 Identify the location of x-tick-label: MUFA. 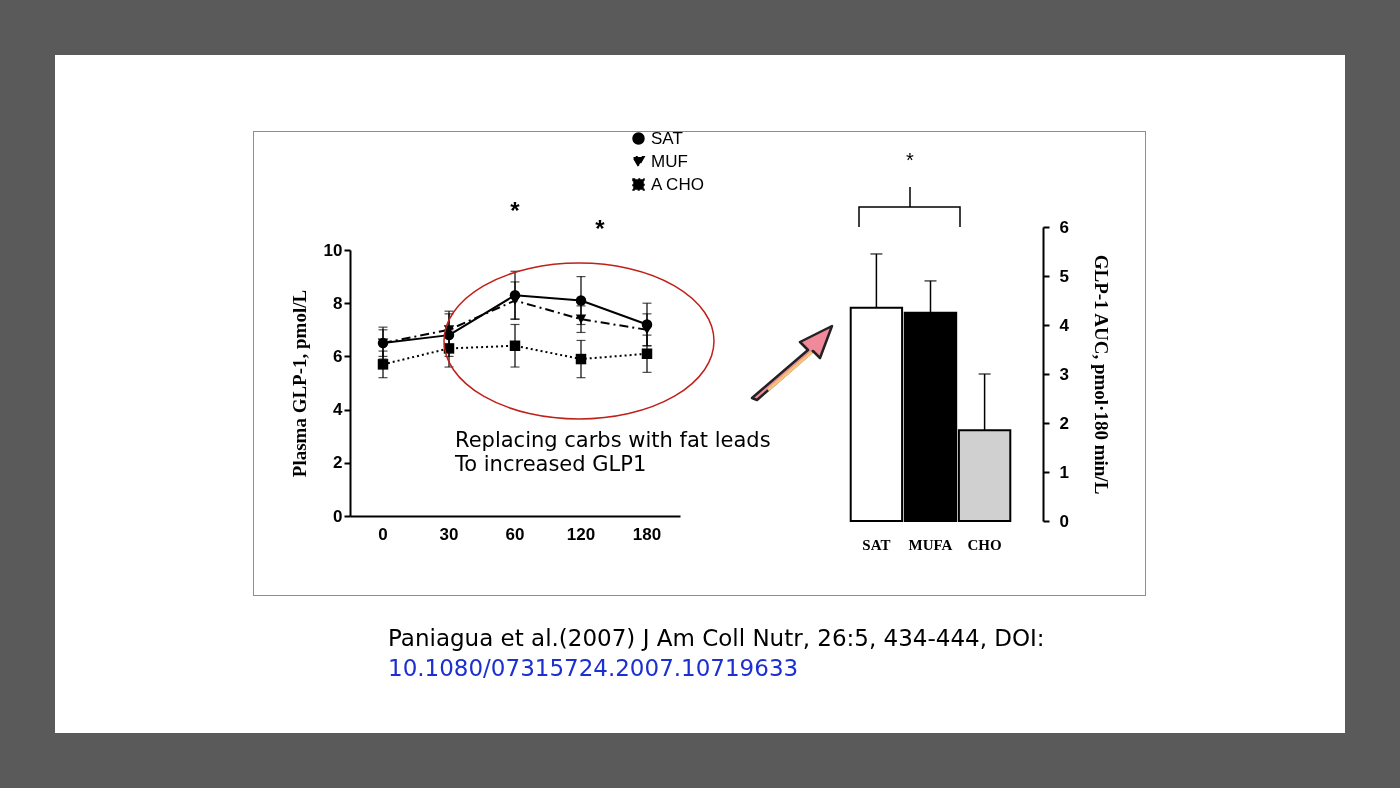
(930, 544).